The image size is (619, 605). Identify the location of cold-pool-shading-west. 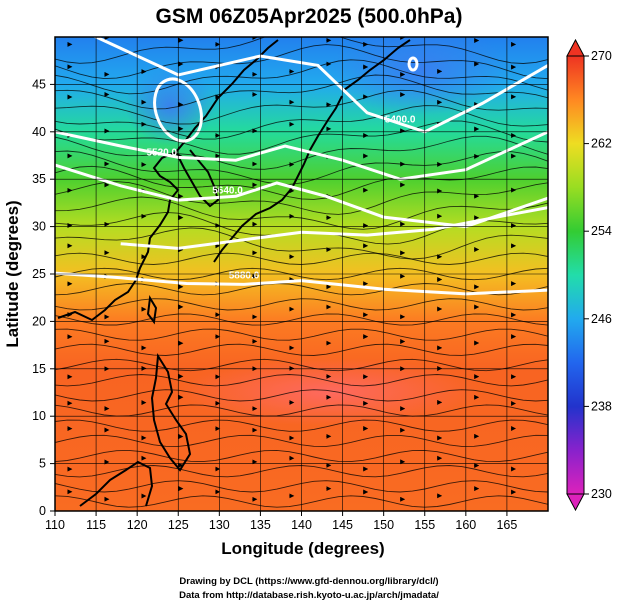
(170, 106).